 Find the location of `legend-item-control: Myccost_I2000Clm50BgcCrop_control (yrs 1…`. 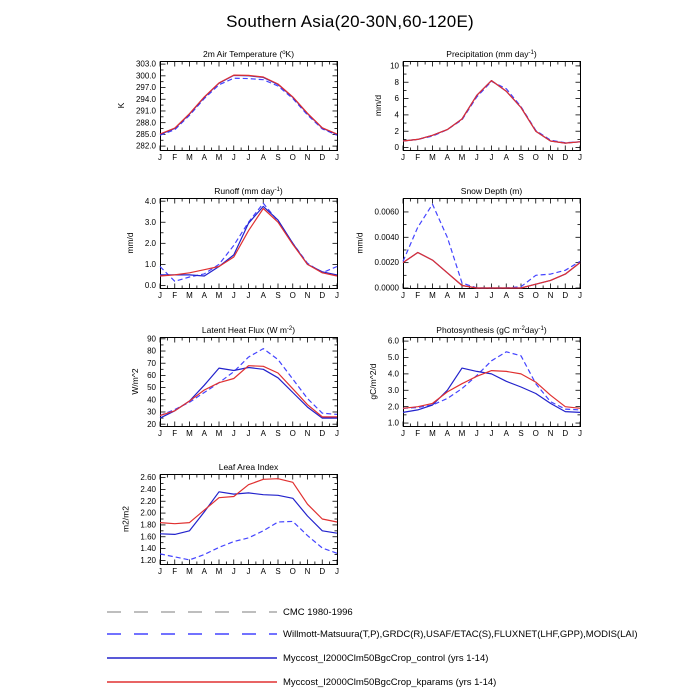

legend-item-control: Myccost_I2000Clm50BgcCrop_control (yrs 1… is located at coordinates (297, 658).